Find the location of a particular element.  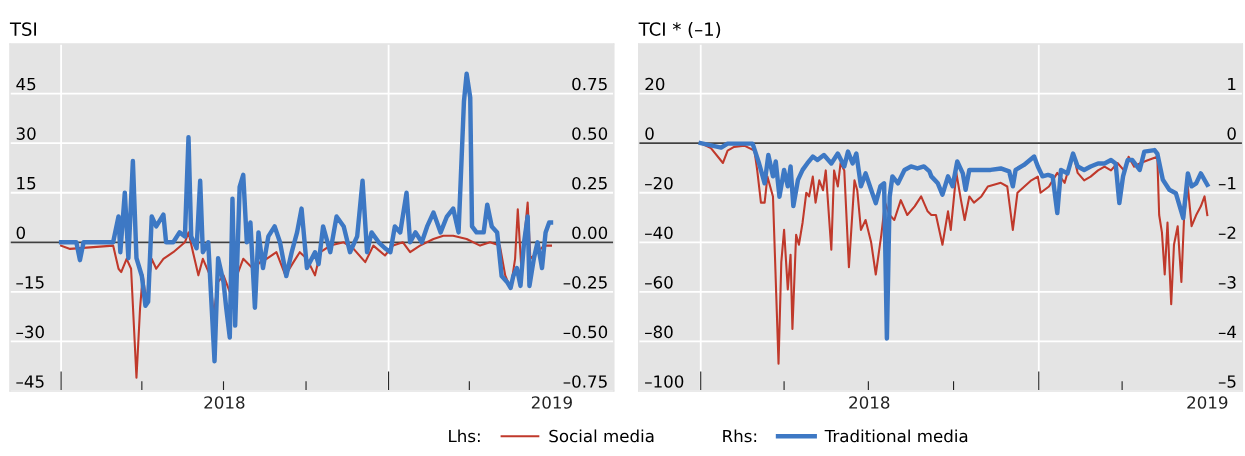

legend-label: Traditional media is located at coordinates (896, 436).